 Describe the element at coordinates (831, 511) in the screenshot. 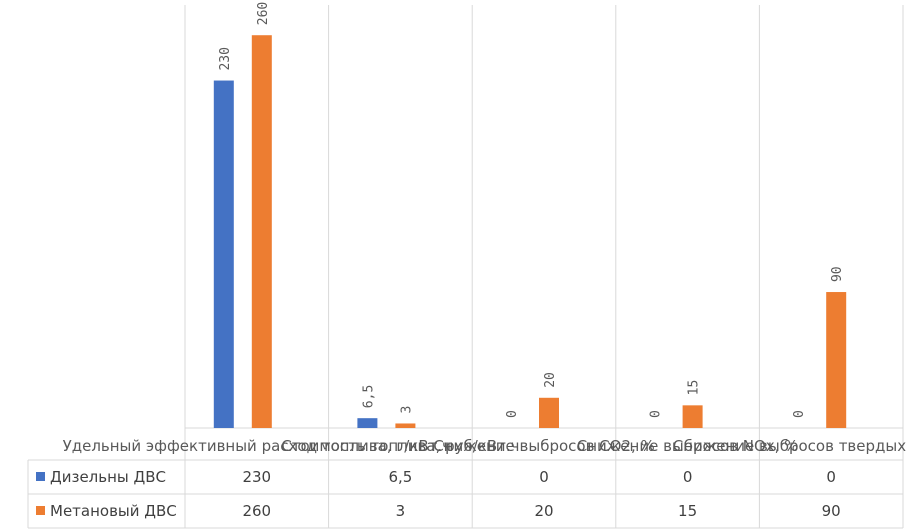

I see `table-cell: 90` at that location.